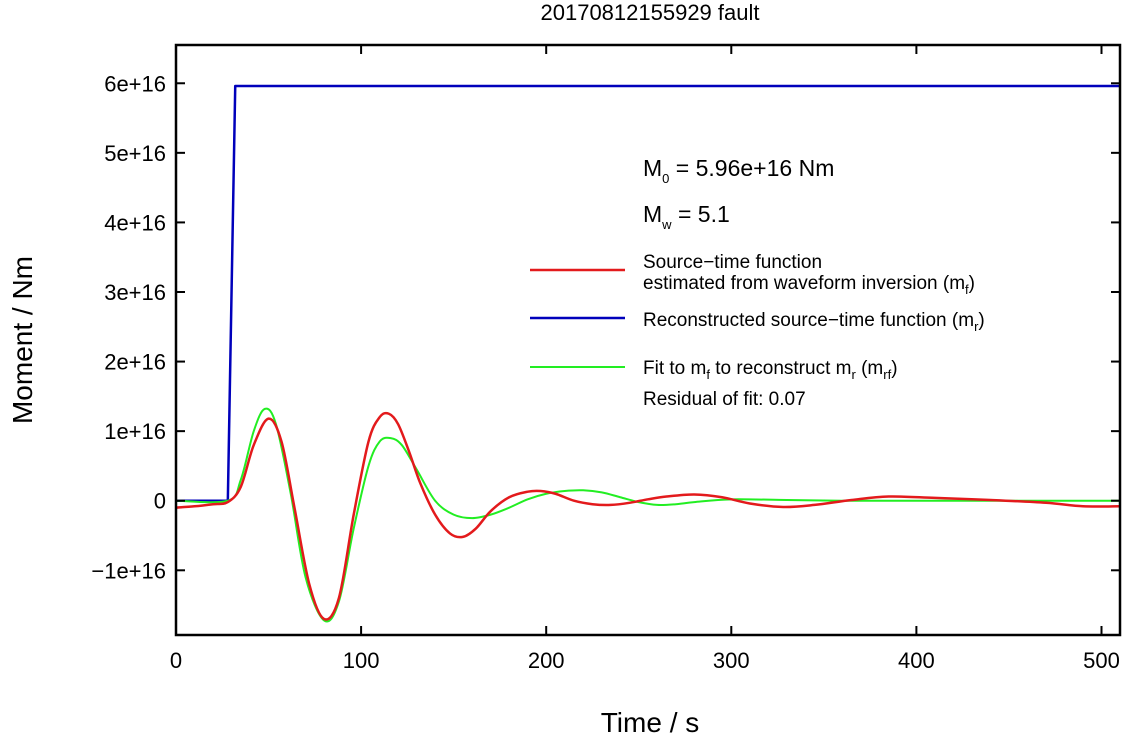  What do you see at coordinates (887, 374) in the screenshot?
I see `legend-entry-green-sub3: rf` at bounding box center [887, 374].